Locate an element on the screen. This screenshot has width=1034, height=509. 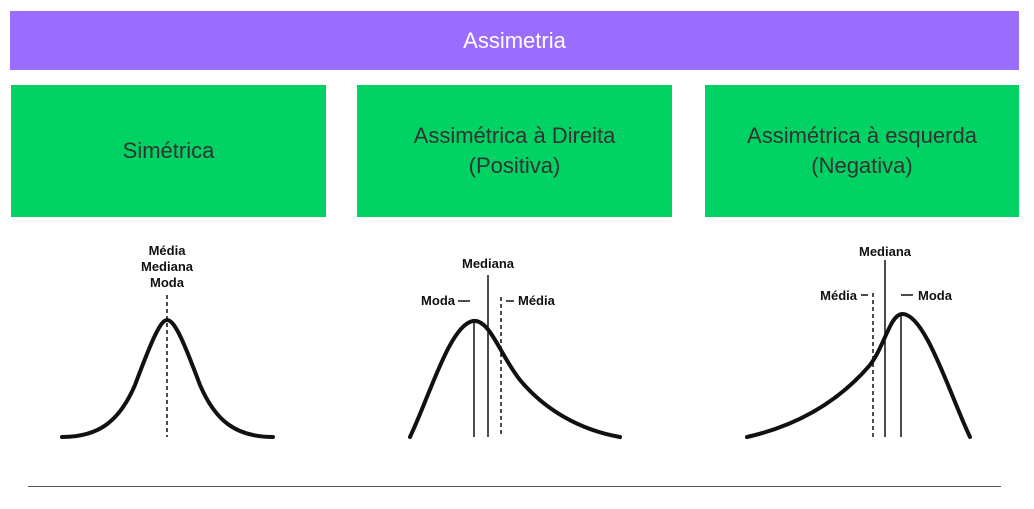
card-assimetrica-esquerda: Assimétrica à esquerda (Negativa) is located at coordinates (862, 151).